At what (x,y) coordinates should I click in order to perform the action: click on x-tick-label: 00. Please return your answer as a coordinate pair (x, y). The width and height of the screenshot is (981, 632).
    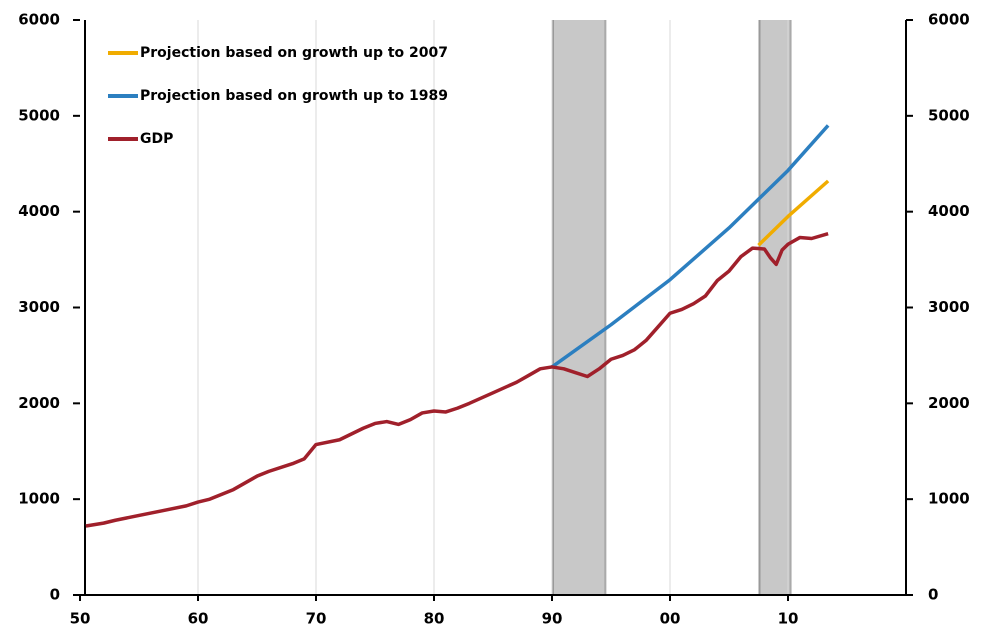
    Looking at the image, I should click on (670, 619).